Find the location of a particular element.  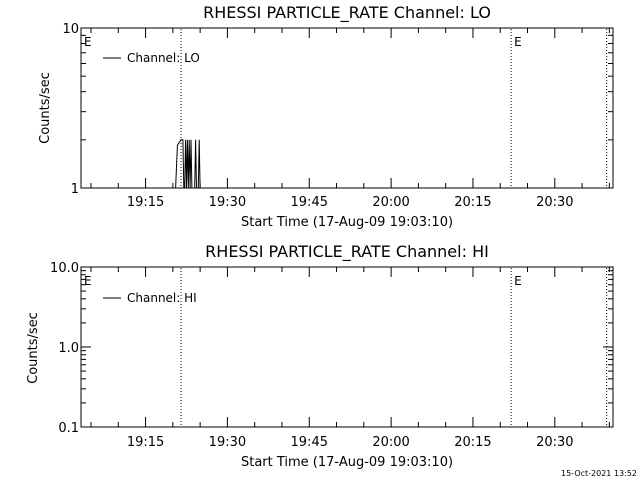

footer-timestamp: 15-Oct-2021 13:52 is located at coordinates (599, 473).